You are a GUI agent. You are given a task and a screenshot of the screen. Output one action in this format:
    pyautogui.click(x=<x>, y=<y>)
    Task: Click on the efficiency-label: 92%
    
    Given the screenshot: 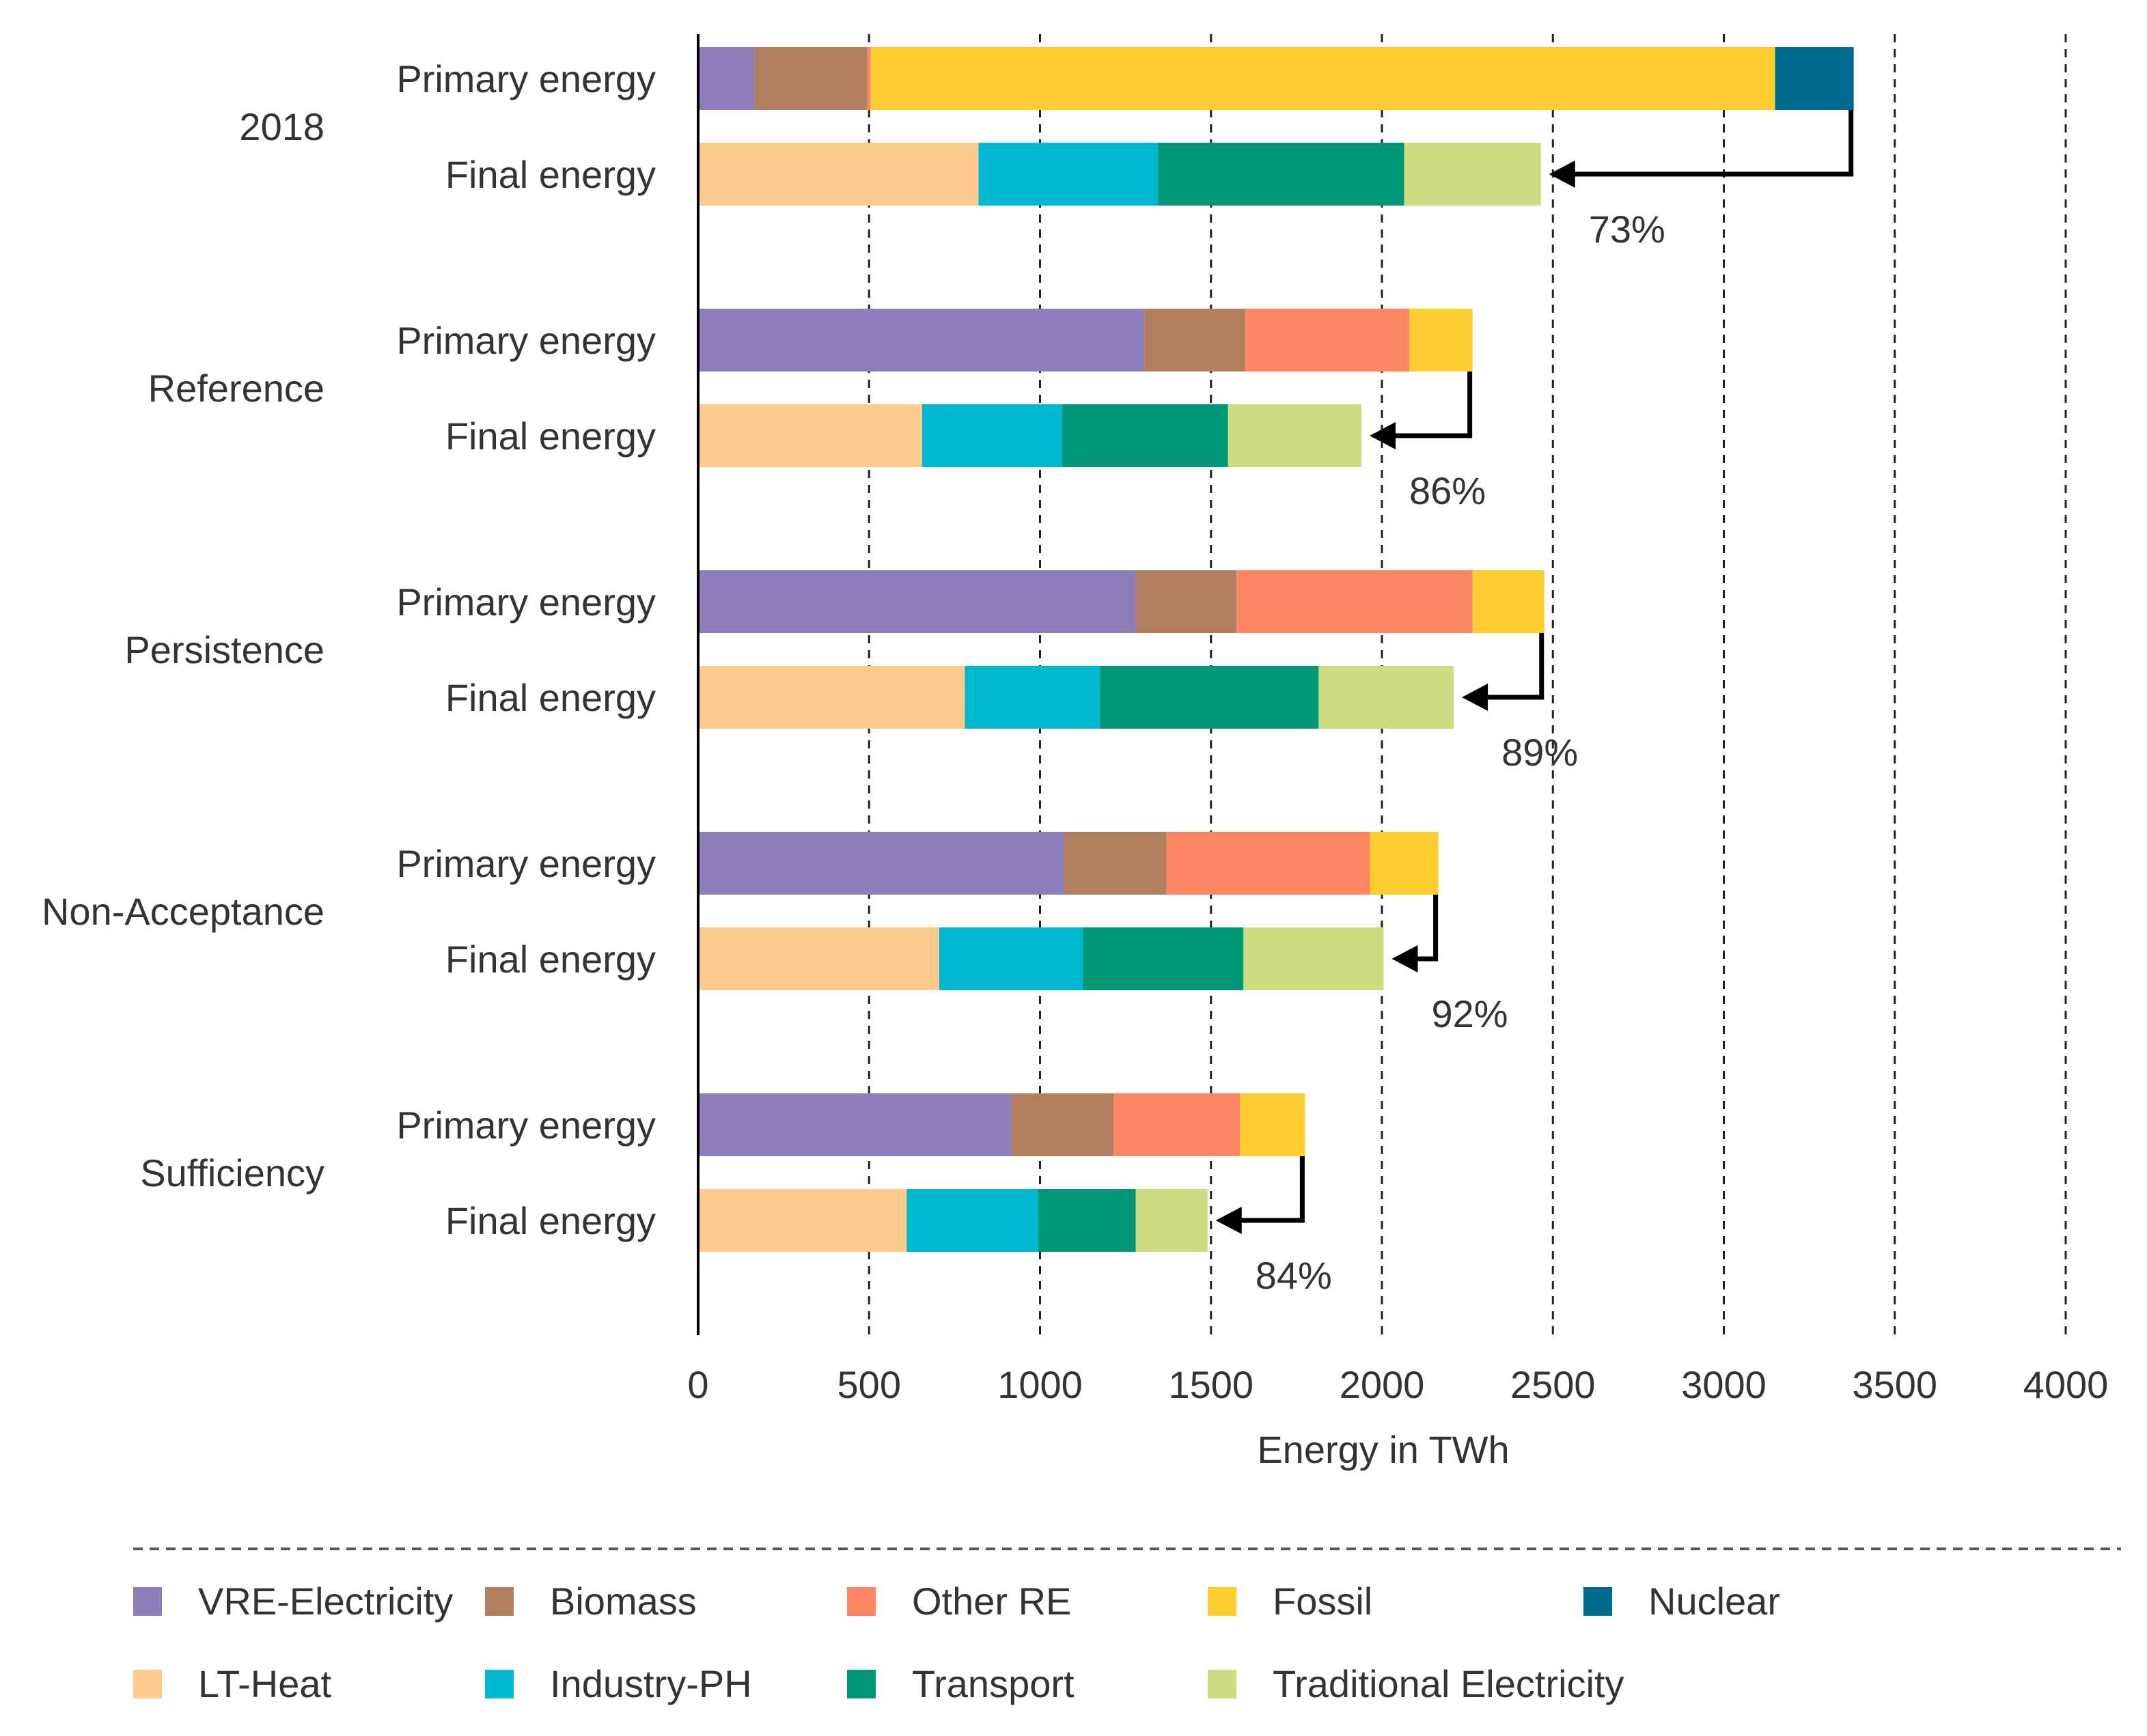 What is the action you would take?
    pyautogui.click(x=1470, y=1013)
    